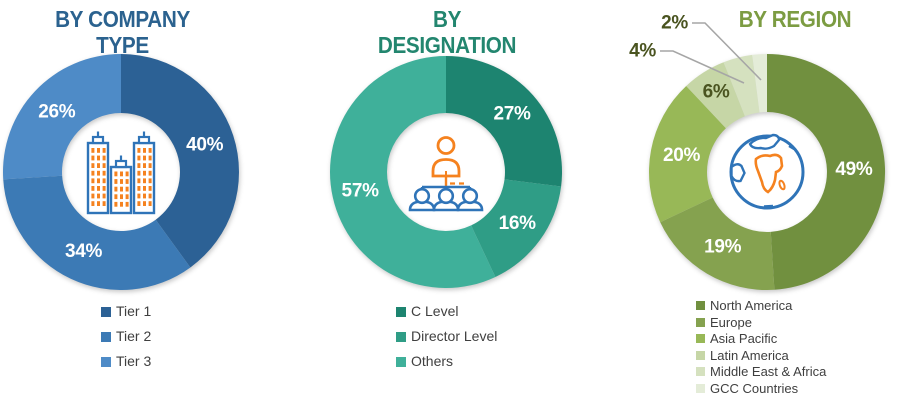  I want to click on legend-swatch-director-level, so click(401, 336).